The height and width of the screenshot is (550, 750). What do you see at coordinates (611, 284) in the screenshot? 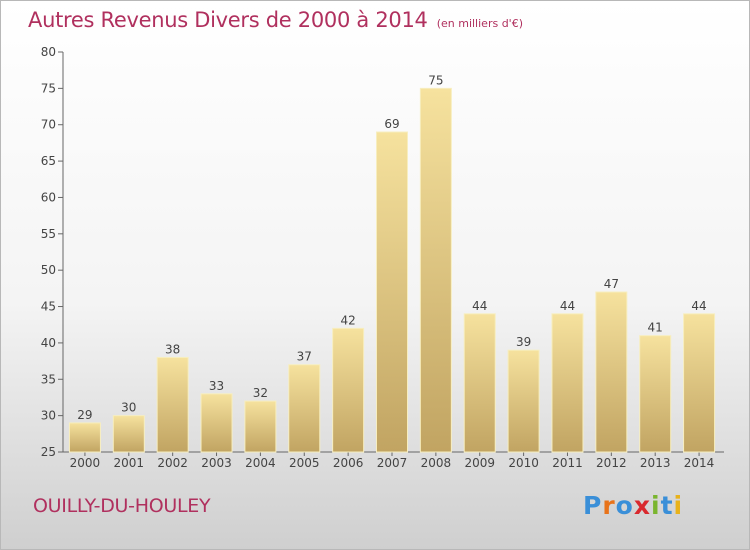
I see `data-label-2012: 47` at bounding box center [611, 284].